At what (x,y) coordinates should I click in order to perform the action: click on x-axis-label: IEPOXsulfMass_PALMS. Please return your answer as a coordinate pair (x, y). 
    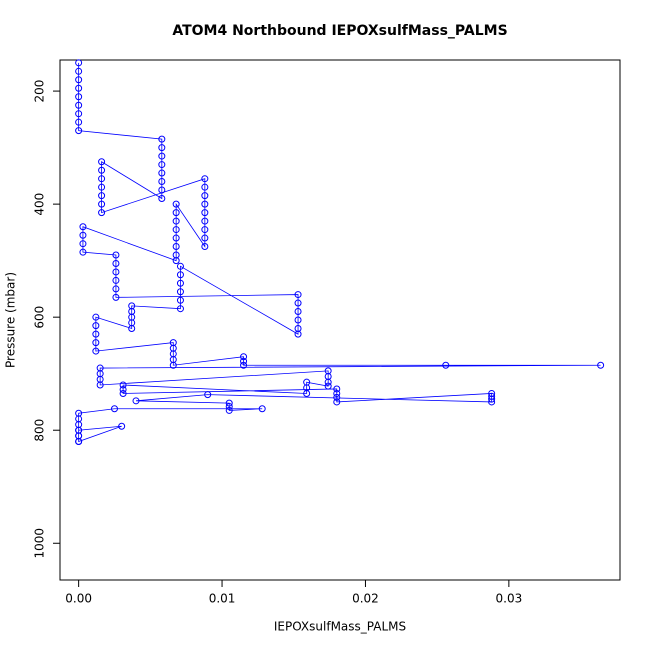
    Looking at the image, I should click on (340, 627).